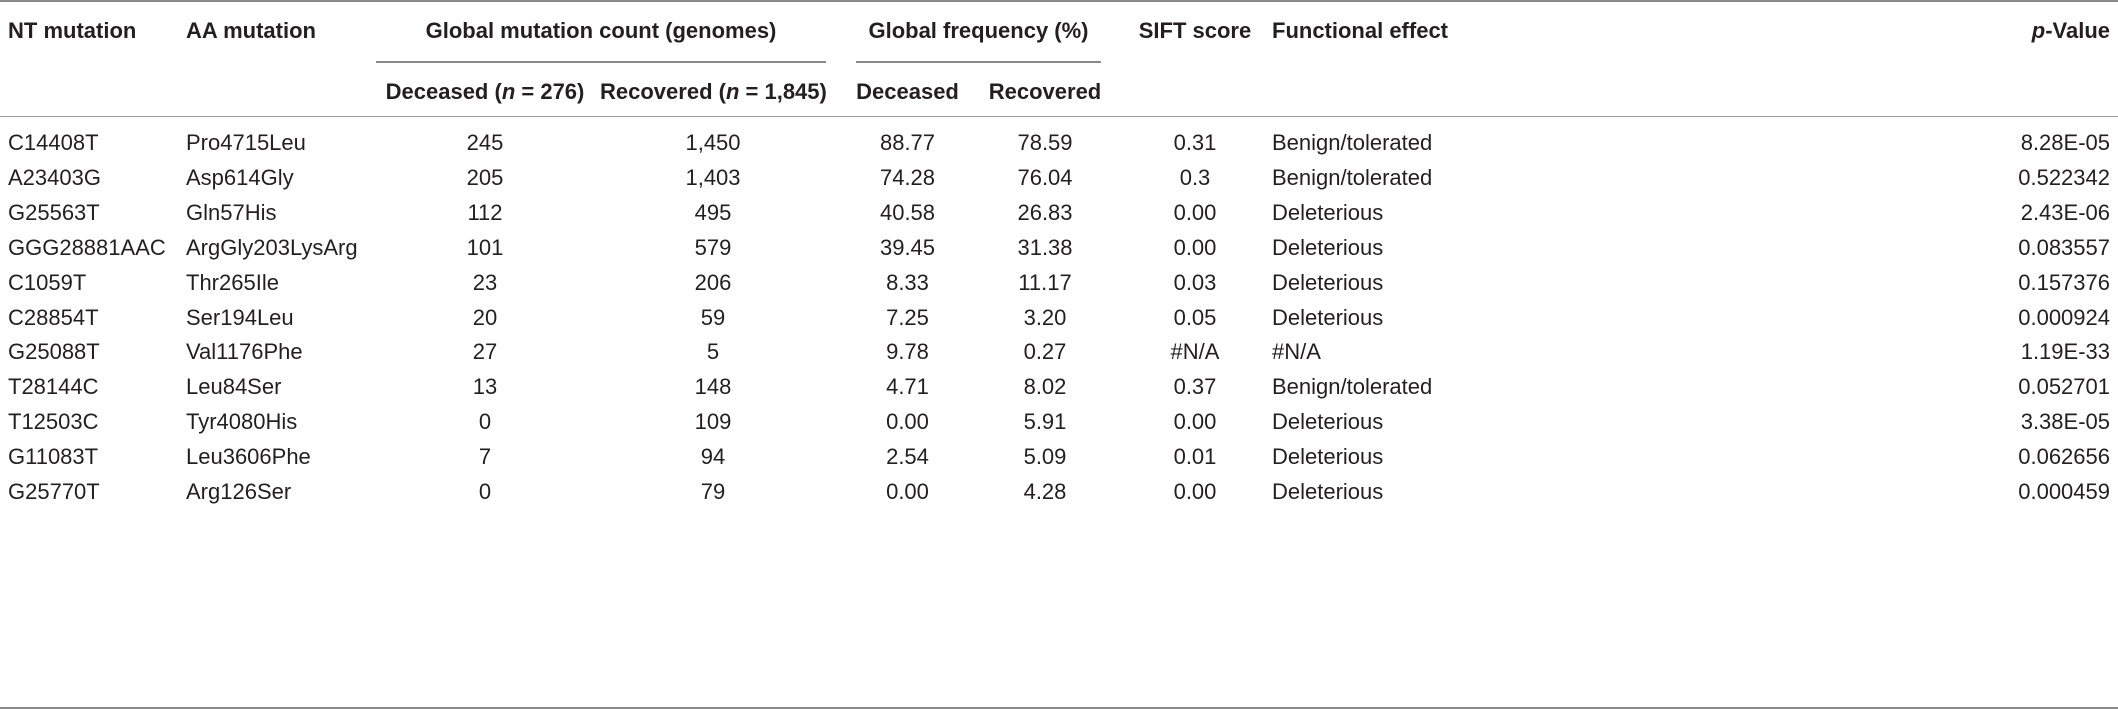 This screenshot has width=2118, height=709. Describe the element at coordinates (713, 386) in the screenshot. I see `cell-recovered-count: 148` at that location.